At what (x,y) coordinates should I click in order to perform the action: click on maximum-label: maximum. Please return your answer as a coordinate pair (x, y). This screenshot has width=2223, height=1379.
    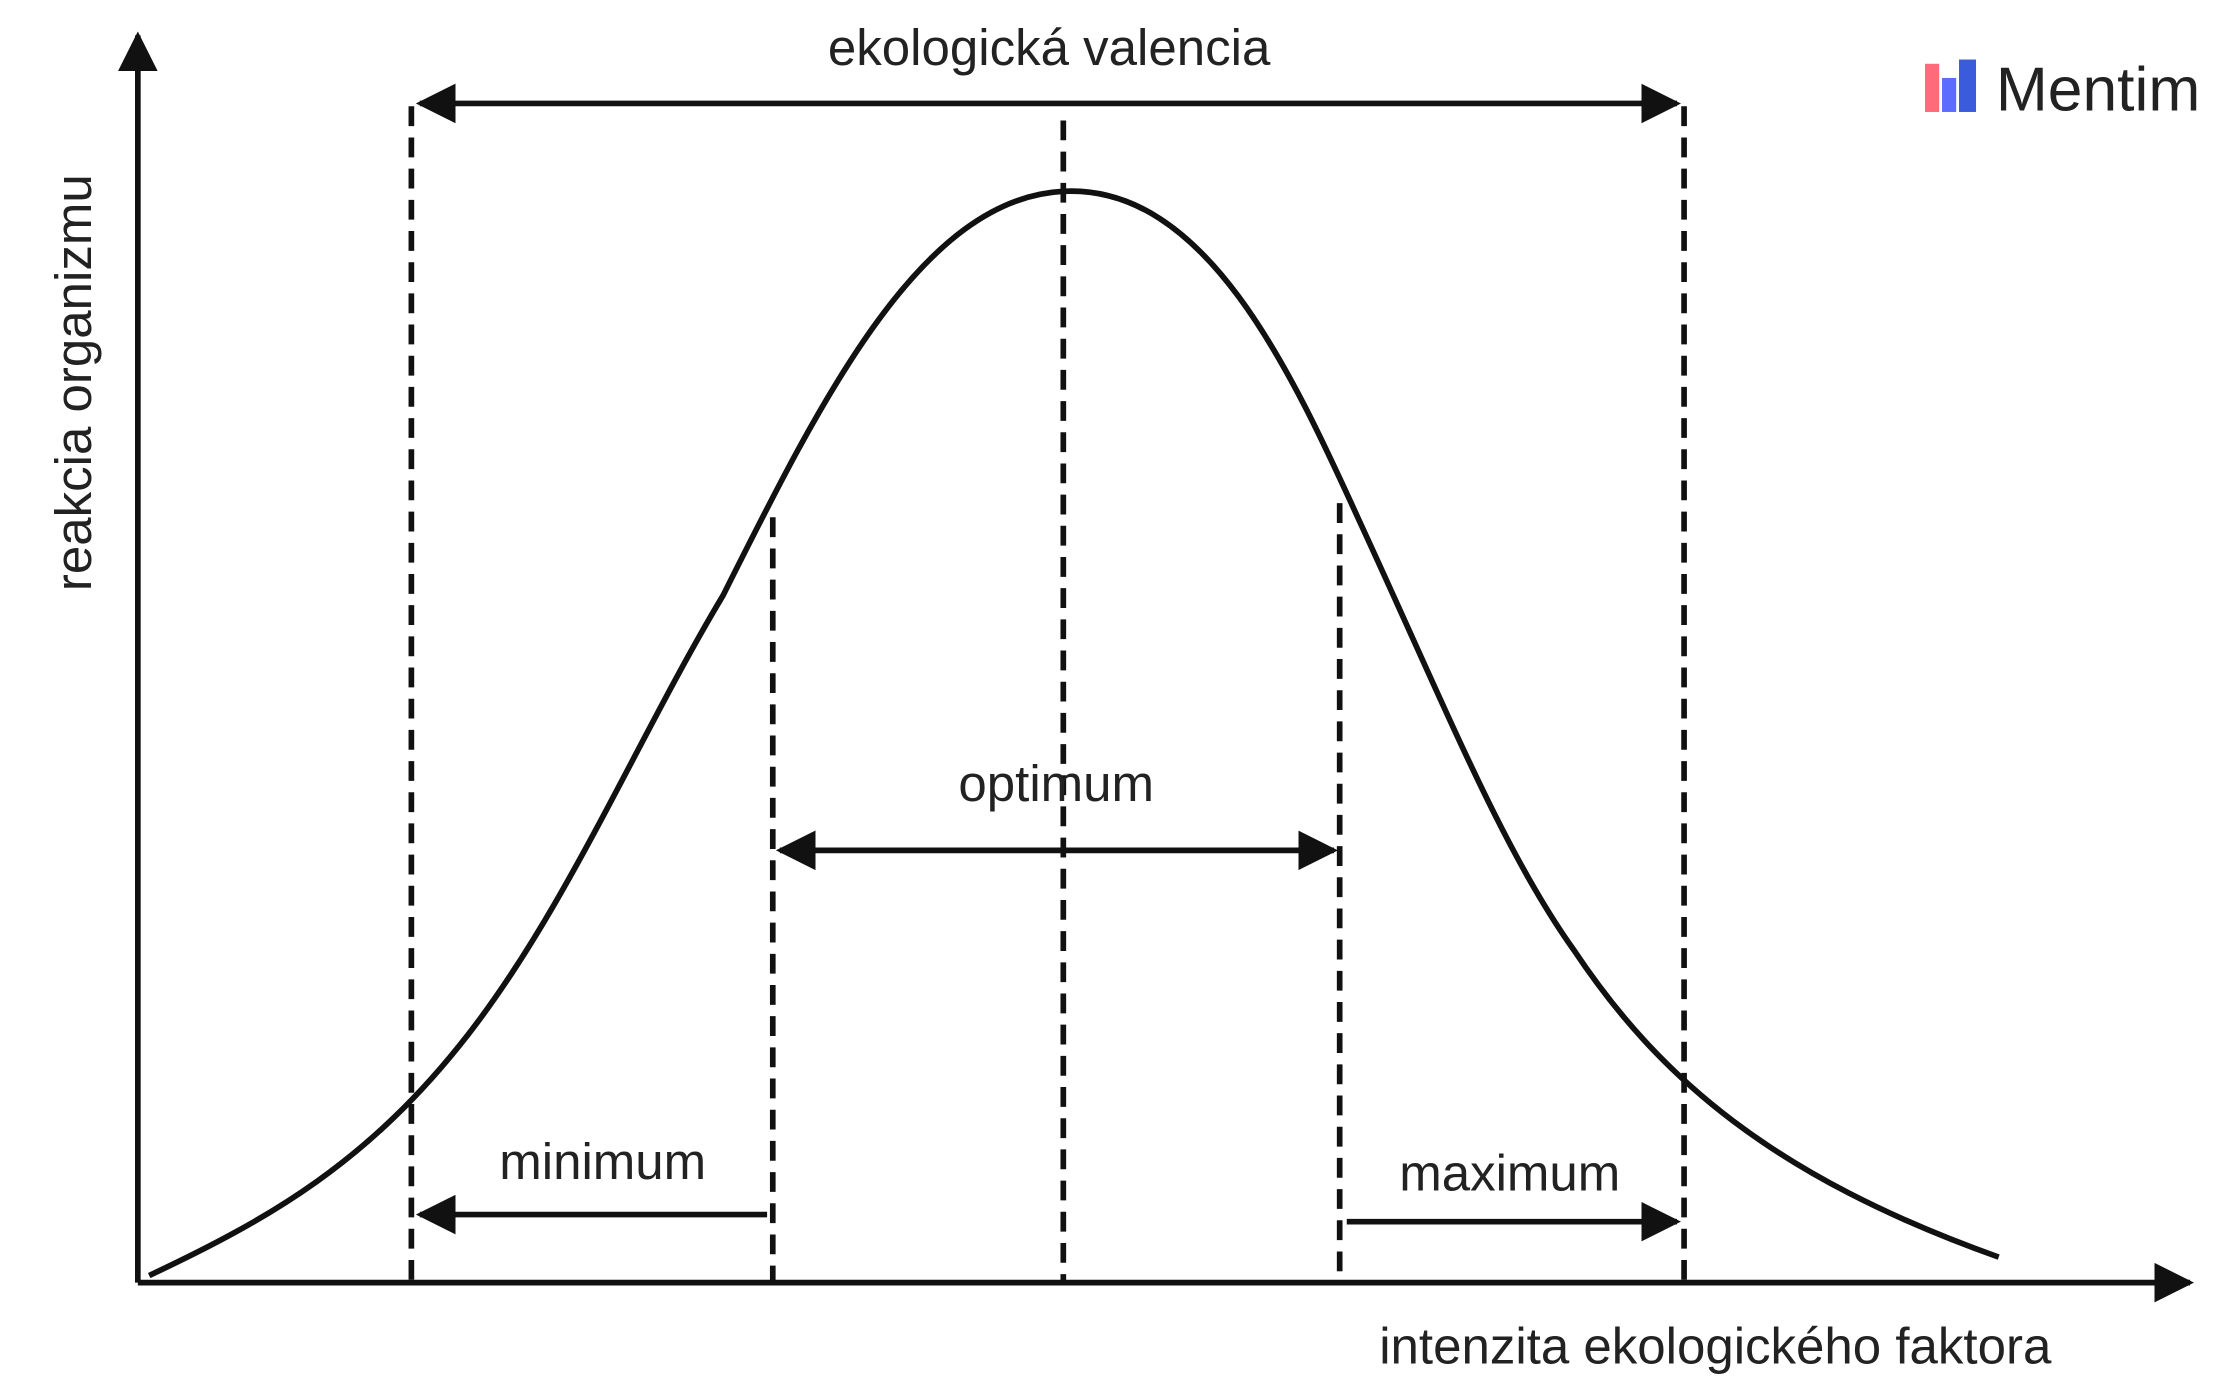
    Looking at the image, I should click on (1509, 1173).